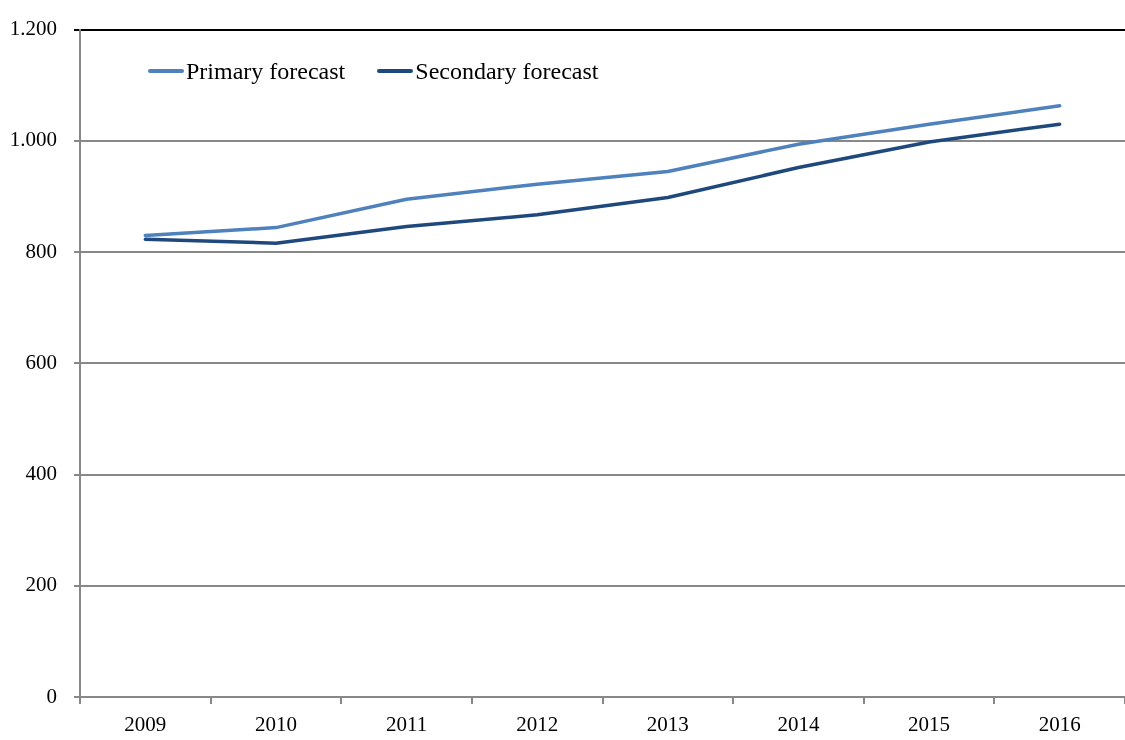 The image size is (1125, 740). I want to click on y-tick-label: 400, so click(41, 473).